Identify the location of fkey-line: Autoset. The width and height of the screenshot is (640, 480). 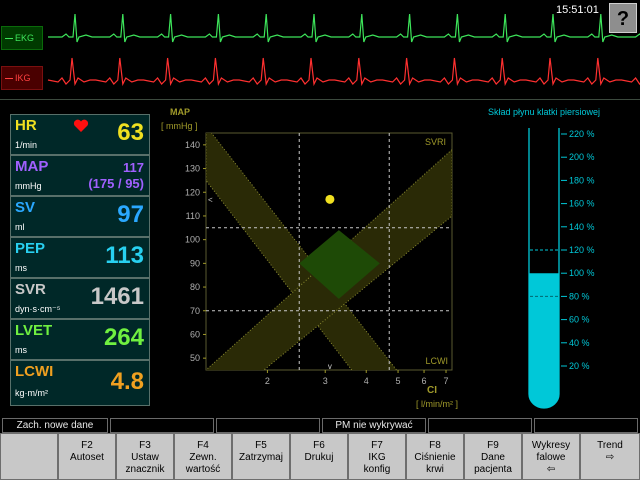
(87, 457).